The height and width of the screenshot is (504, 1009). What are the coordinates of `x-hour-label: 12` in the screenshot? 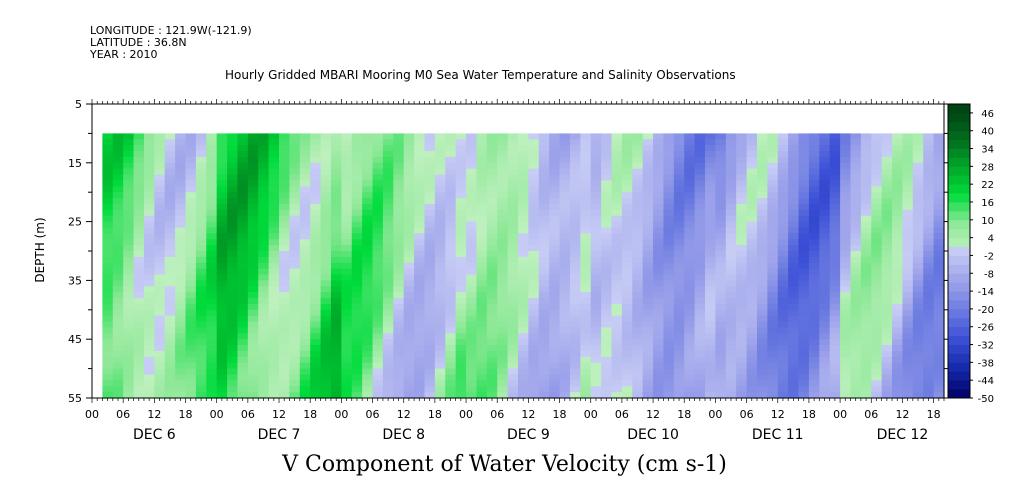 It's located at (279, 414).